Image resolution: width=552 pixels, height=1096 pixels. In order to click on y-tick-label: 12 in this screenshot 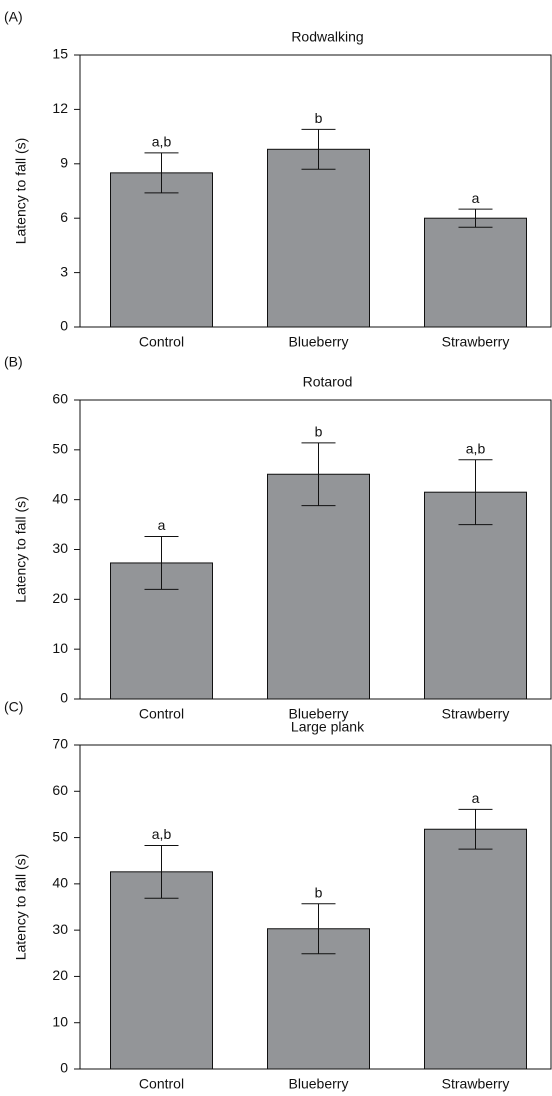, I will do `click(60, 108)`.